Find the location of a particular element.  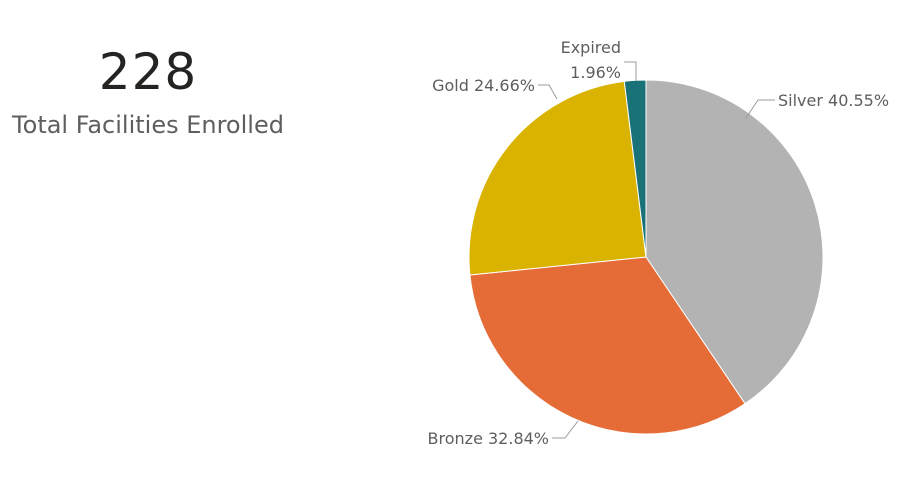

leader-line-gold is located at coordinates (548, 92).